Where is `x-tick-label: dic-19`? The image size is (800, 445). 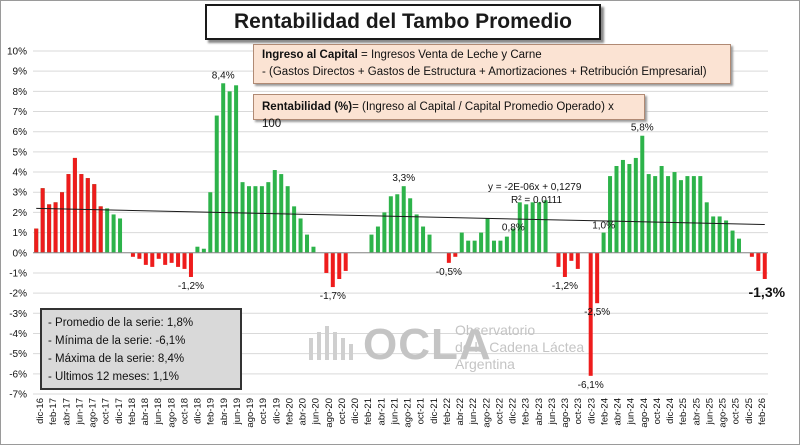
x-tick-label: dic-19 is located at coordinates (276, 411).